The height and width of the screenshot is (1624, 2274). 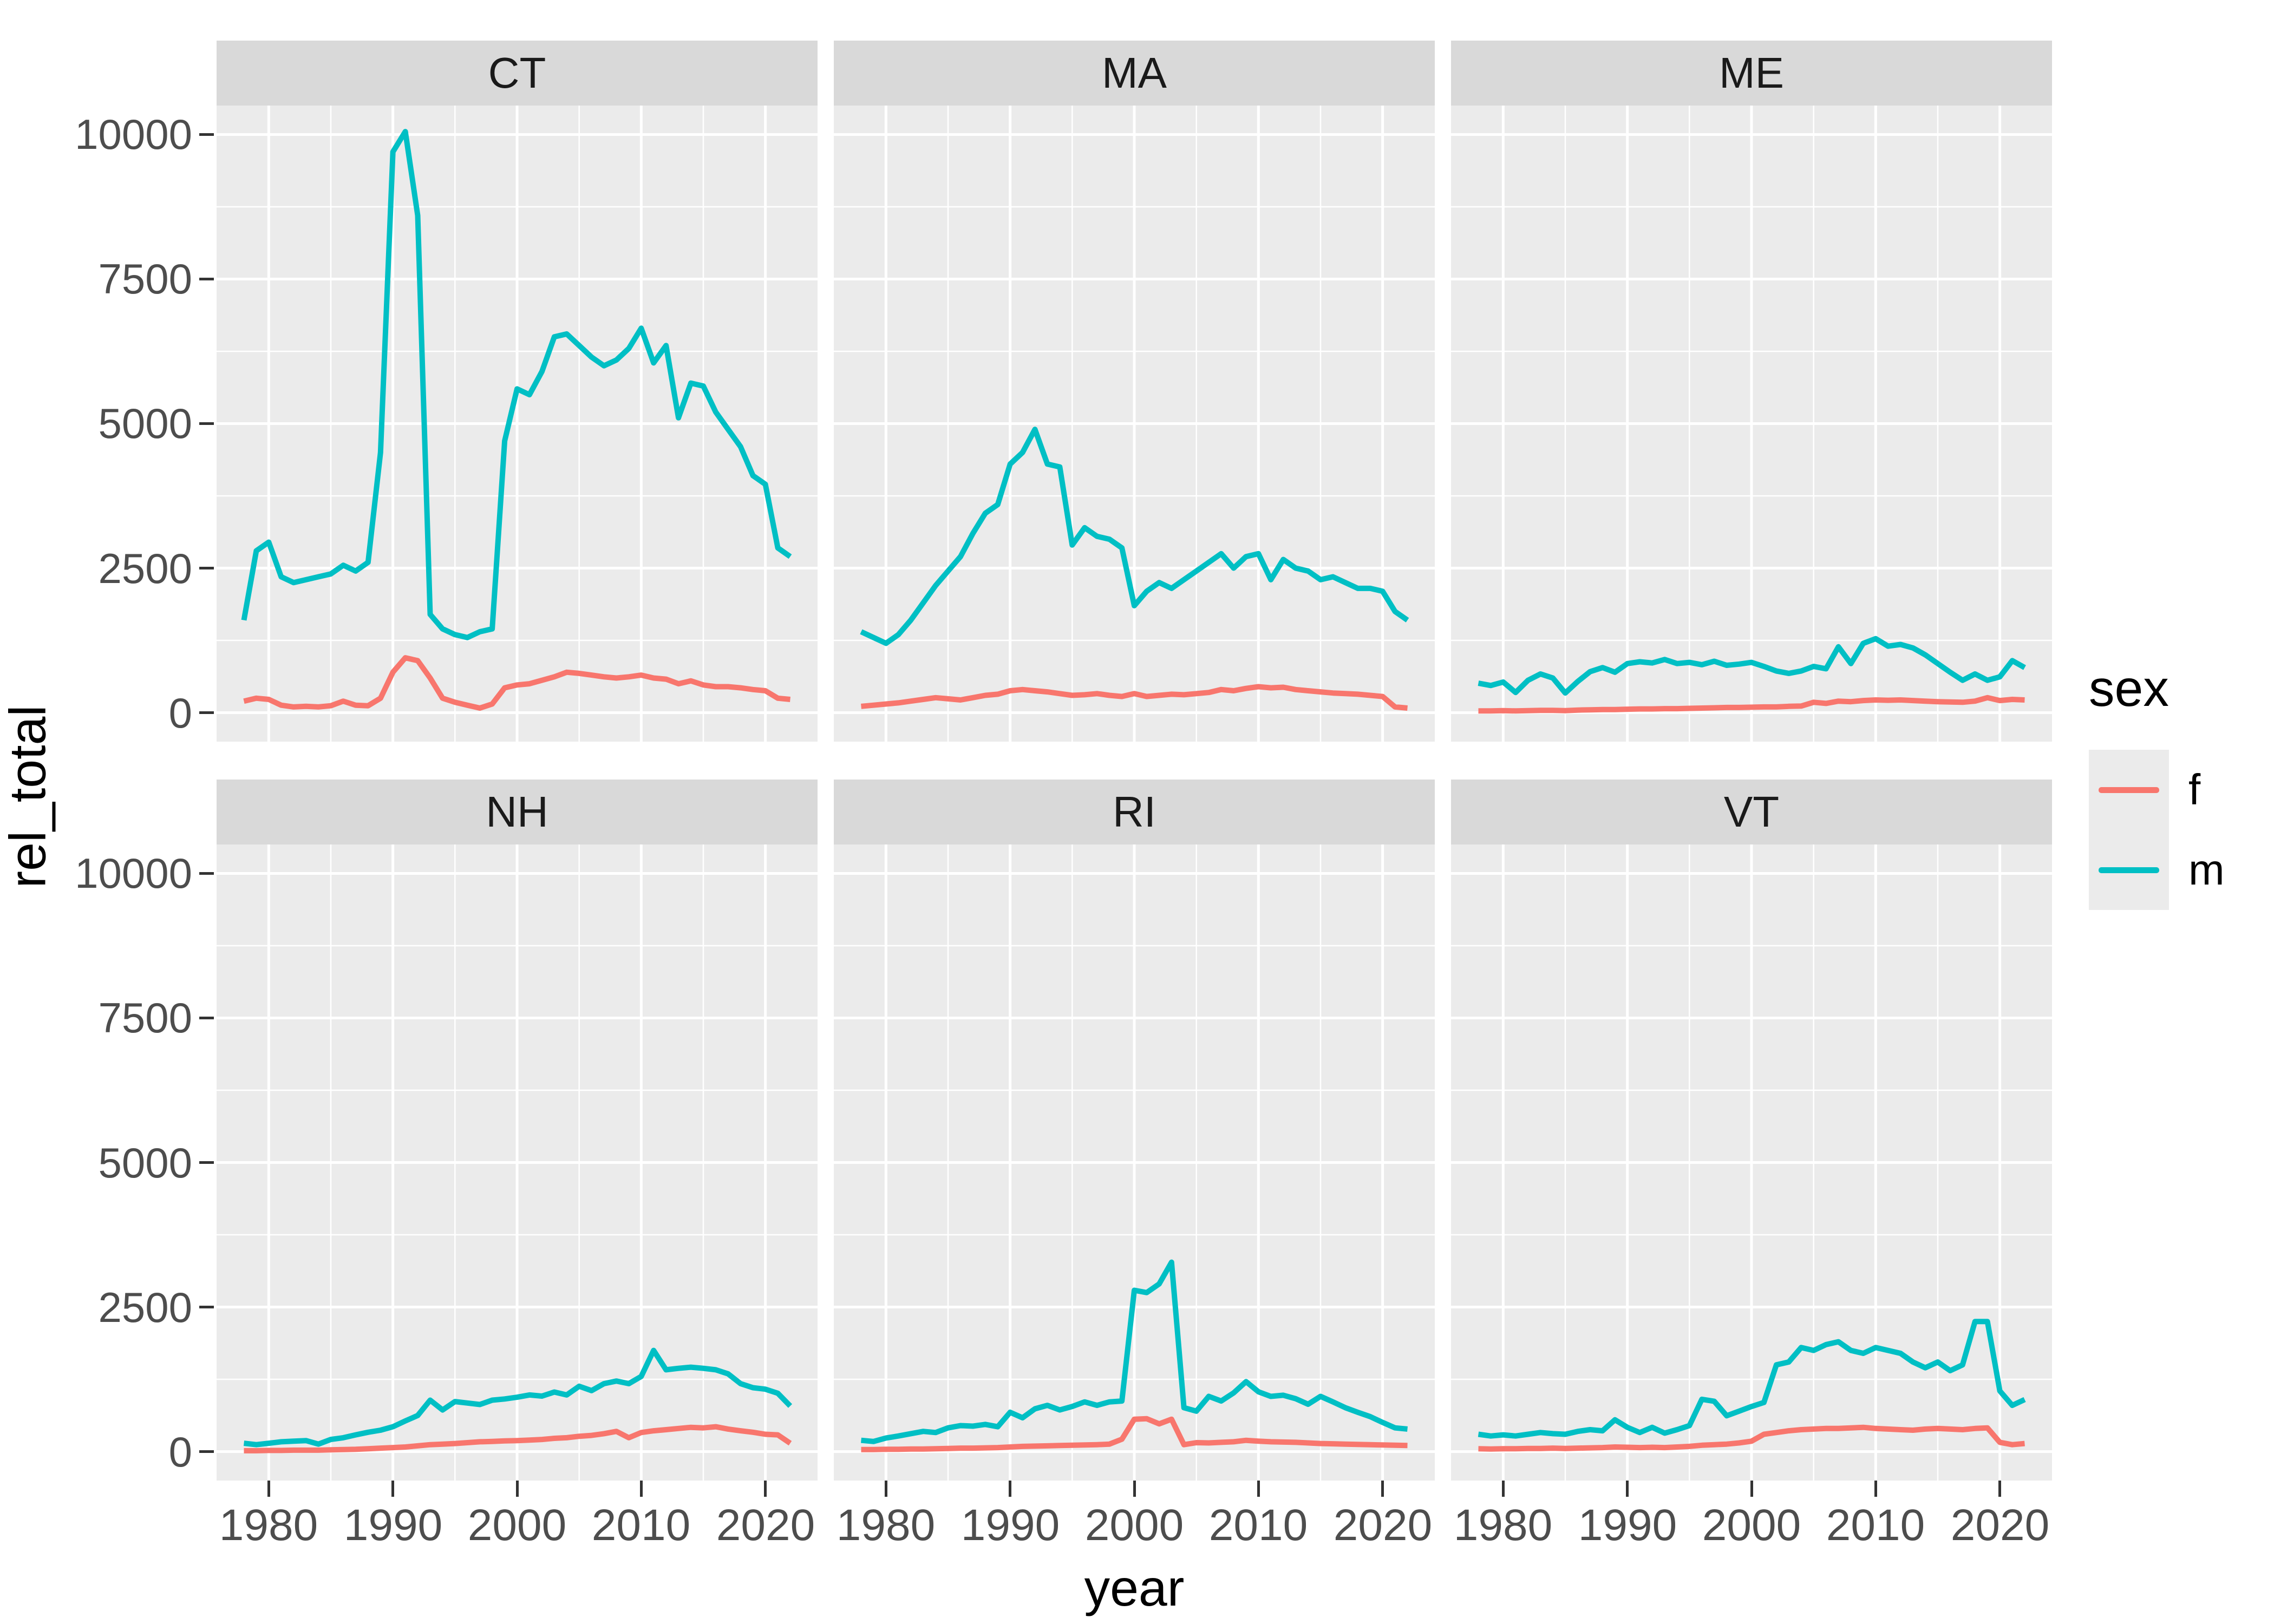 I want to click on legend-key-m, so click(x=2129, y=870).